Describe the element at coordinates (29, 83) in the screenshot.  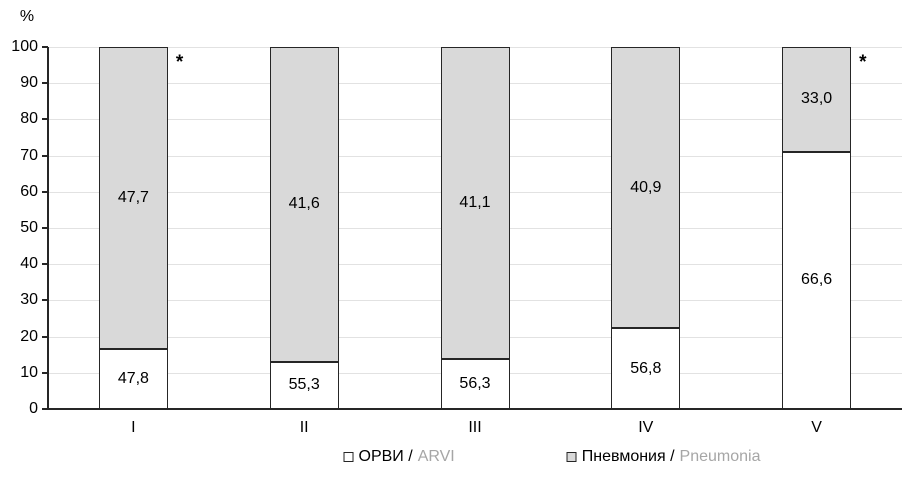
I see `y-tick-label: 90` at that location.